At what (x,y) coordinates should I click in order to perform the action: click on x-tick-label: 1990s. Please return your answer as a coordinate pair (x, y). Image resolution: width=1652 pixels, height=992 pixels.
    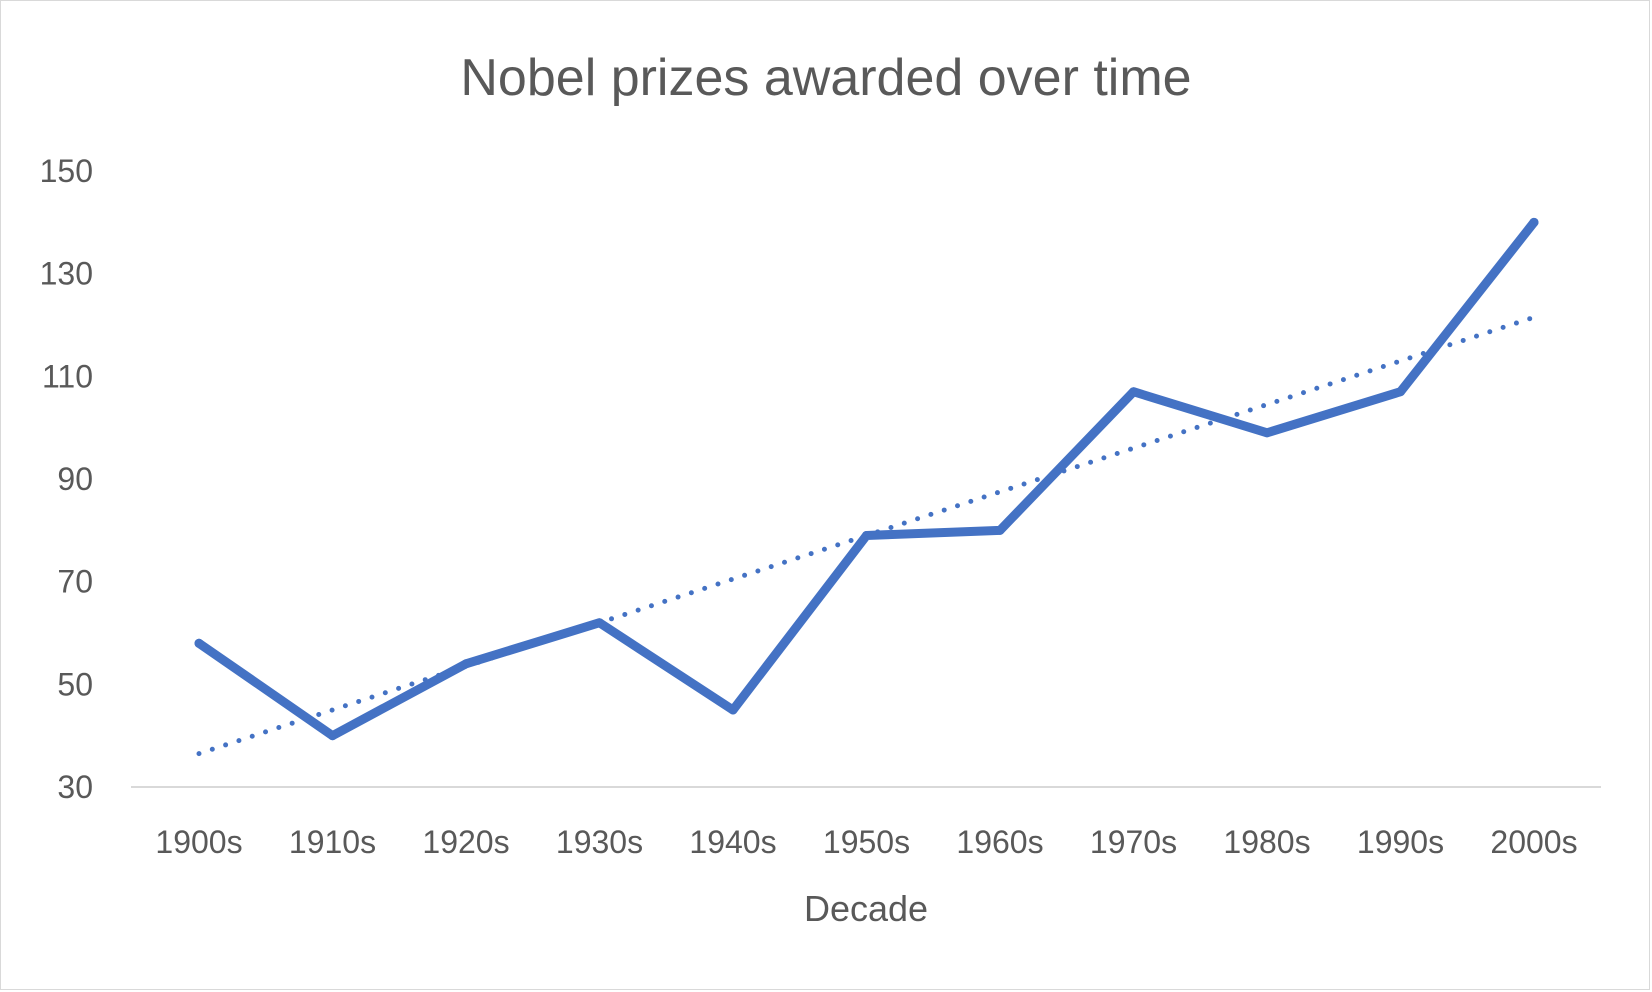
    Looking at the image, I should click on (1400, 842).